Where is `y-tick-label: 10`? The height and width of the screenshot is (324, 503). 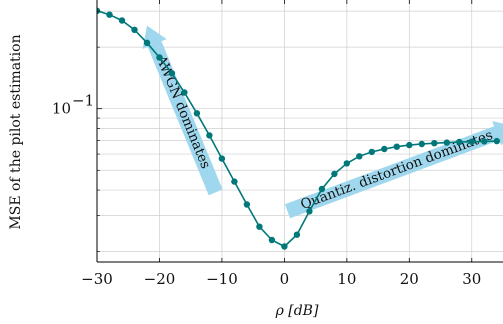 y-tick-label: 10 is located at coordinates (61, 109).